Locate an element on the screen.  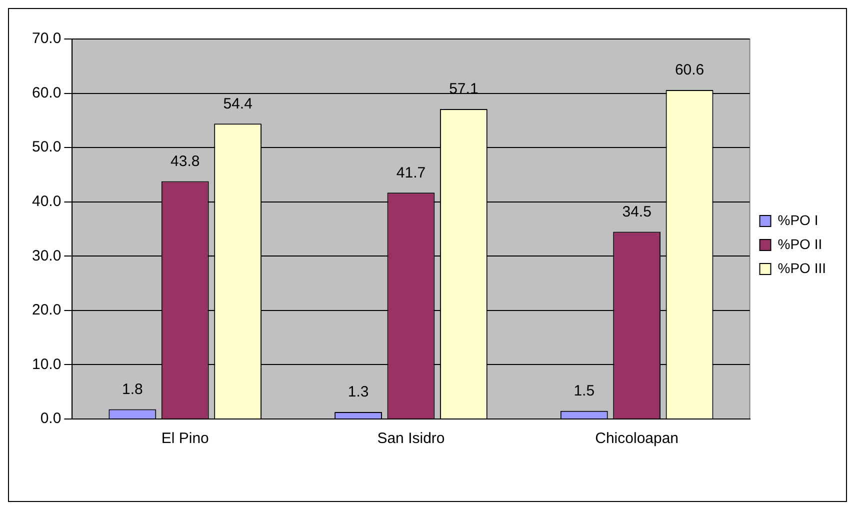
data-label: 41.7 is located at coordinates (411, 173).